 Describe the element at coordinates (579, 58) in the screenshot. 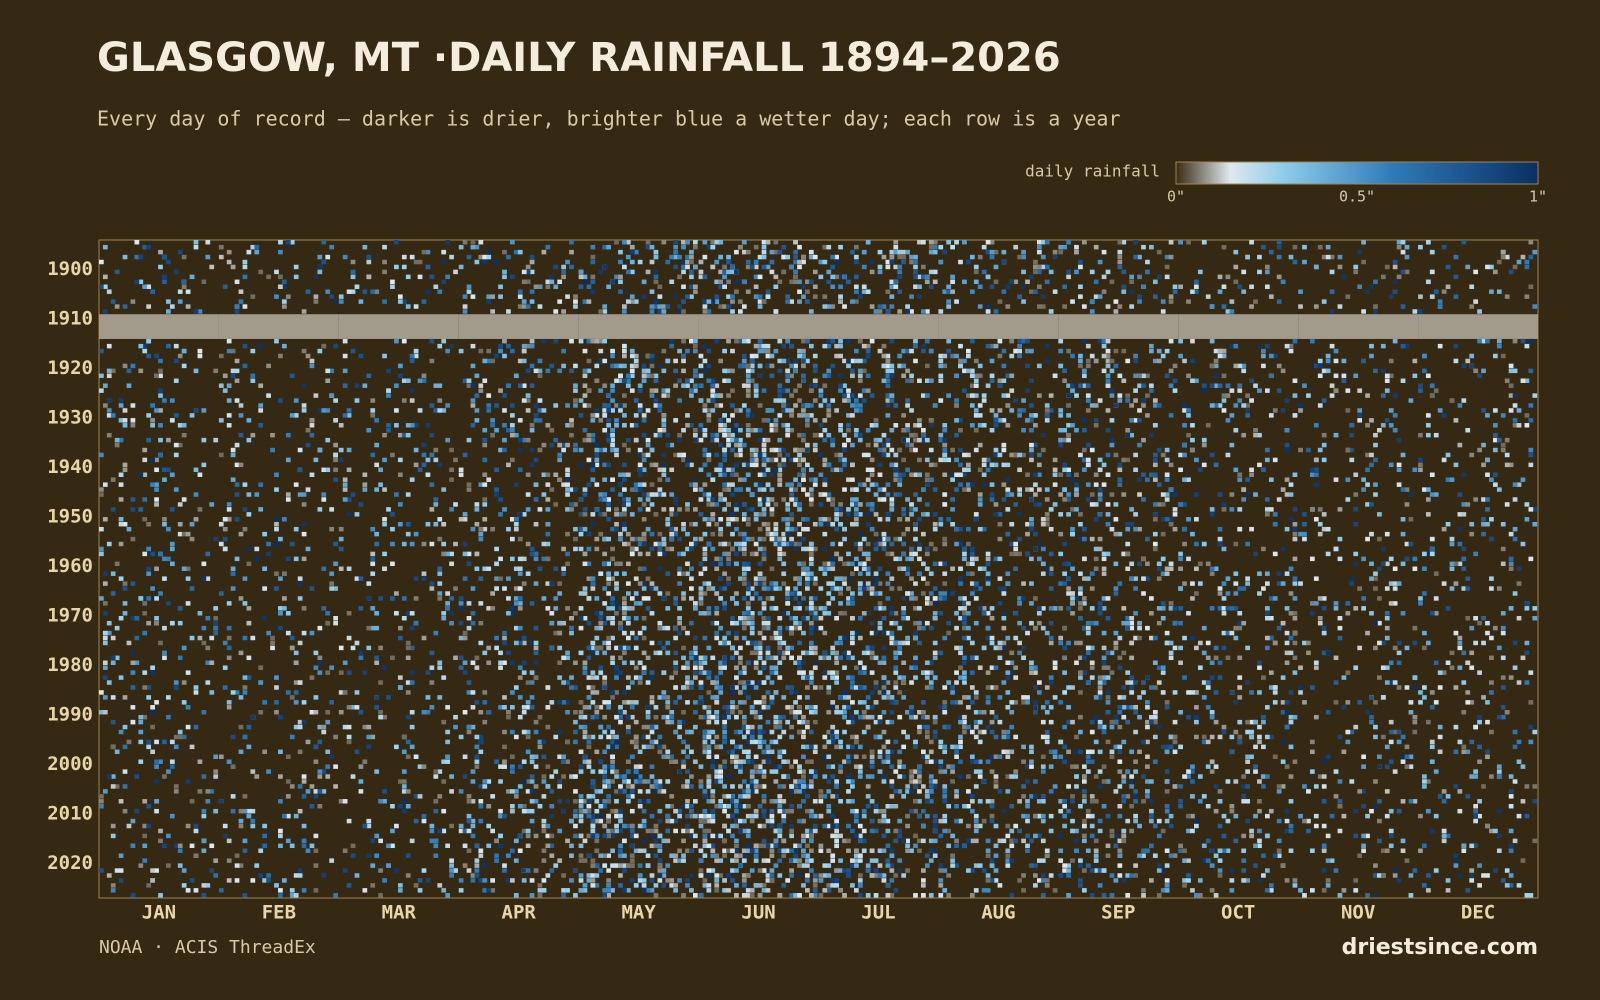

I see `chart-title: GLASGOW, MT ·DAILY RAINFALL 1894–2026` at that location.